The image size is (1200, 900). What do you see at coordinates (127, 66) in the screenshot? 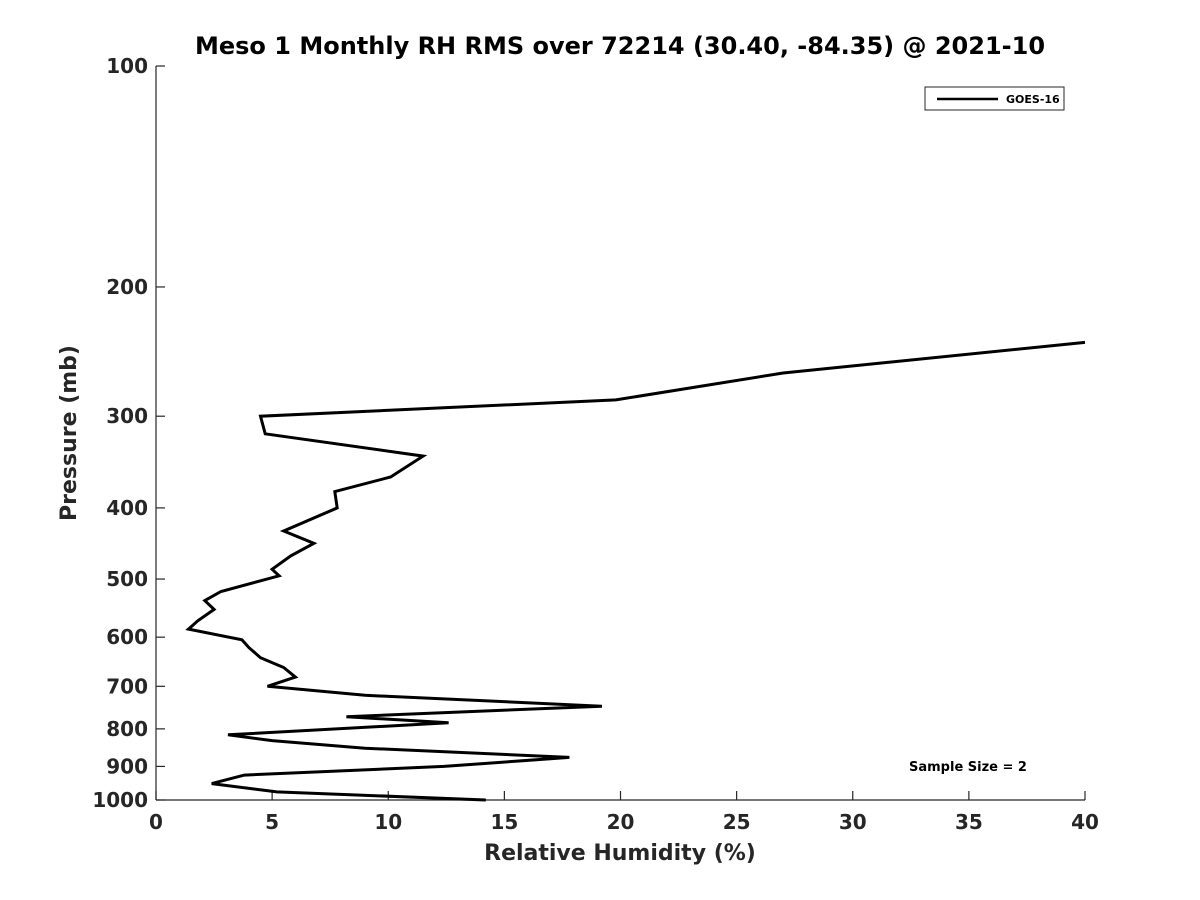
I see `y-tick-label: 100` at bounding box center [127, 66].